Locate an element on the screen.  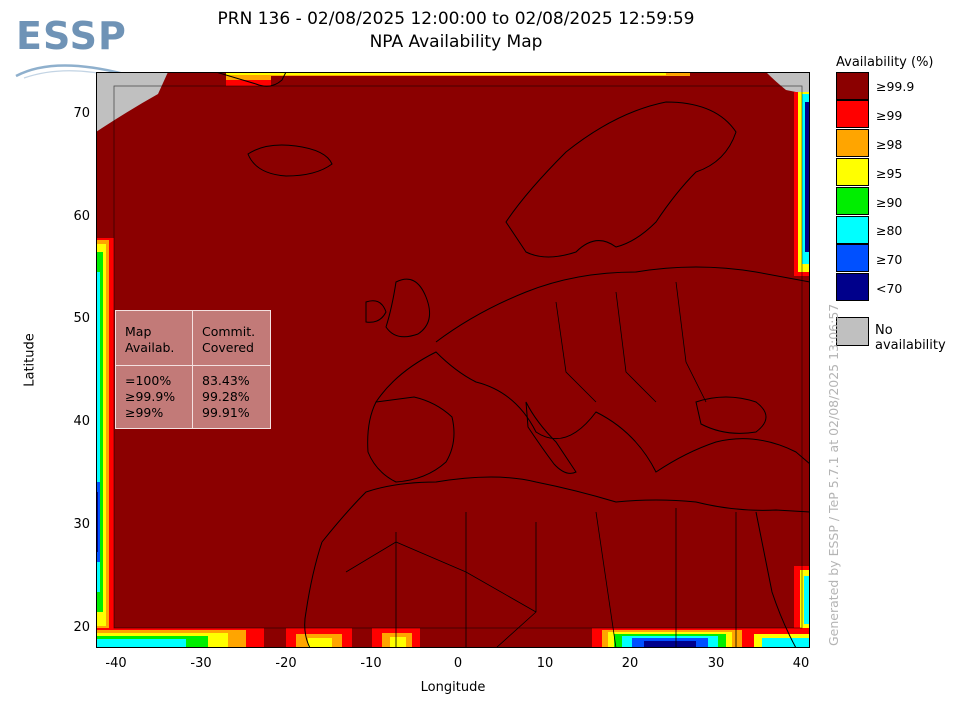
x-tick-minus-20: -20 is located at coordinates (286, 663).